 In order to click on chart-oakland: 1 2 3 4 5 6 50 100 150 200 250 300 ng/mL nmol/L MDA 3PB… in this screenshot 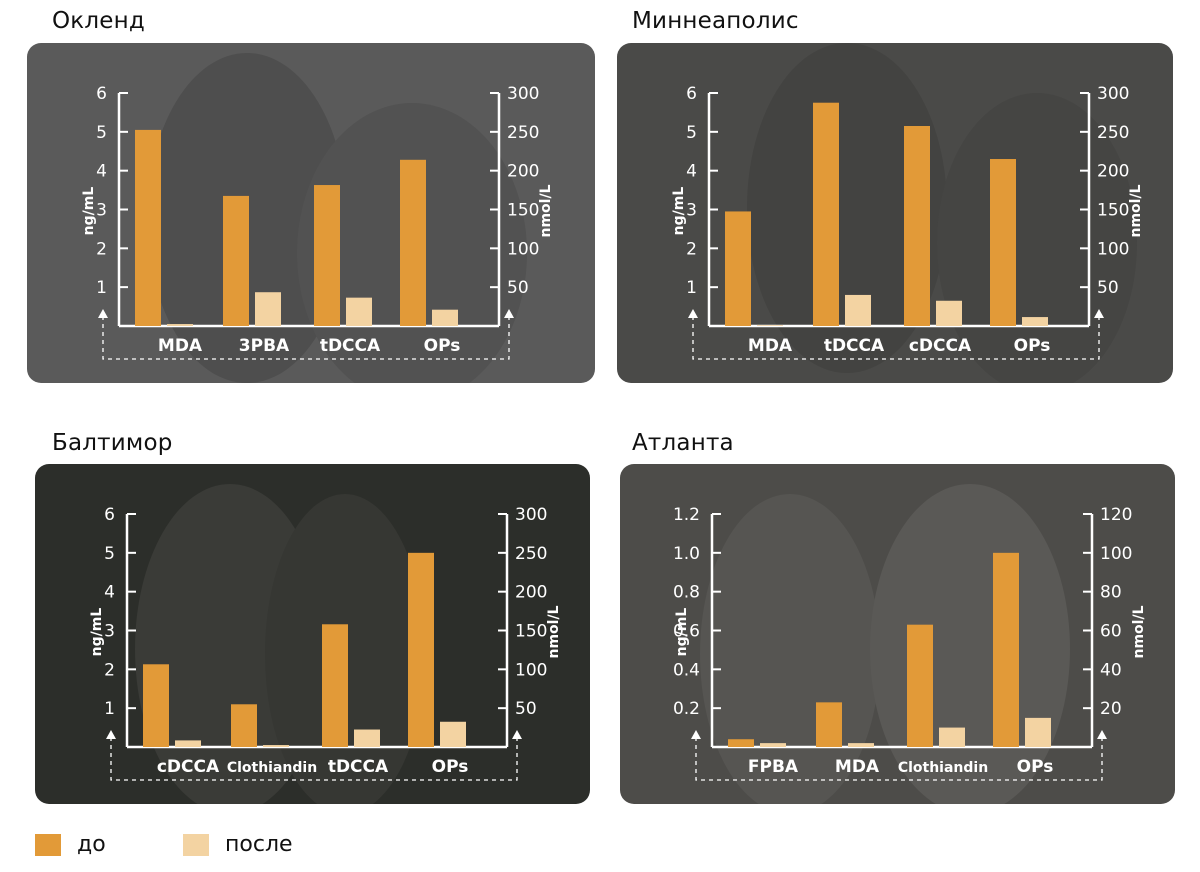, I will do `click(317, 222)`.